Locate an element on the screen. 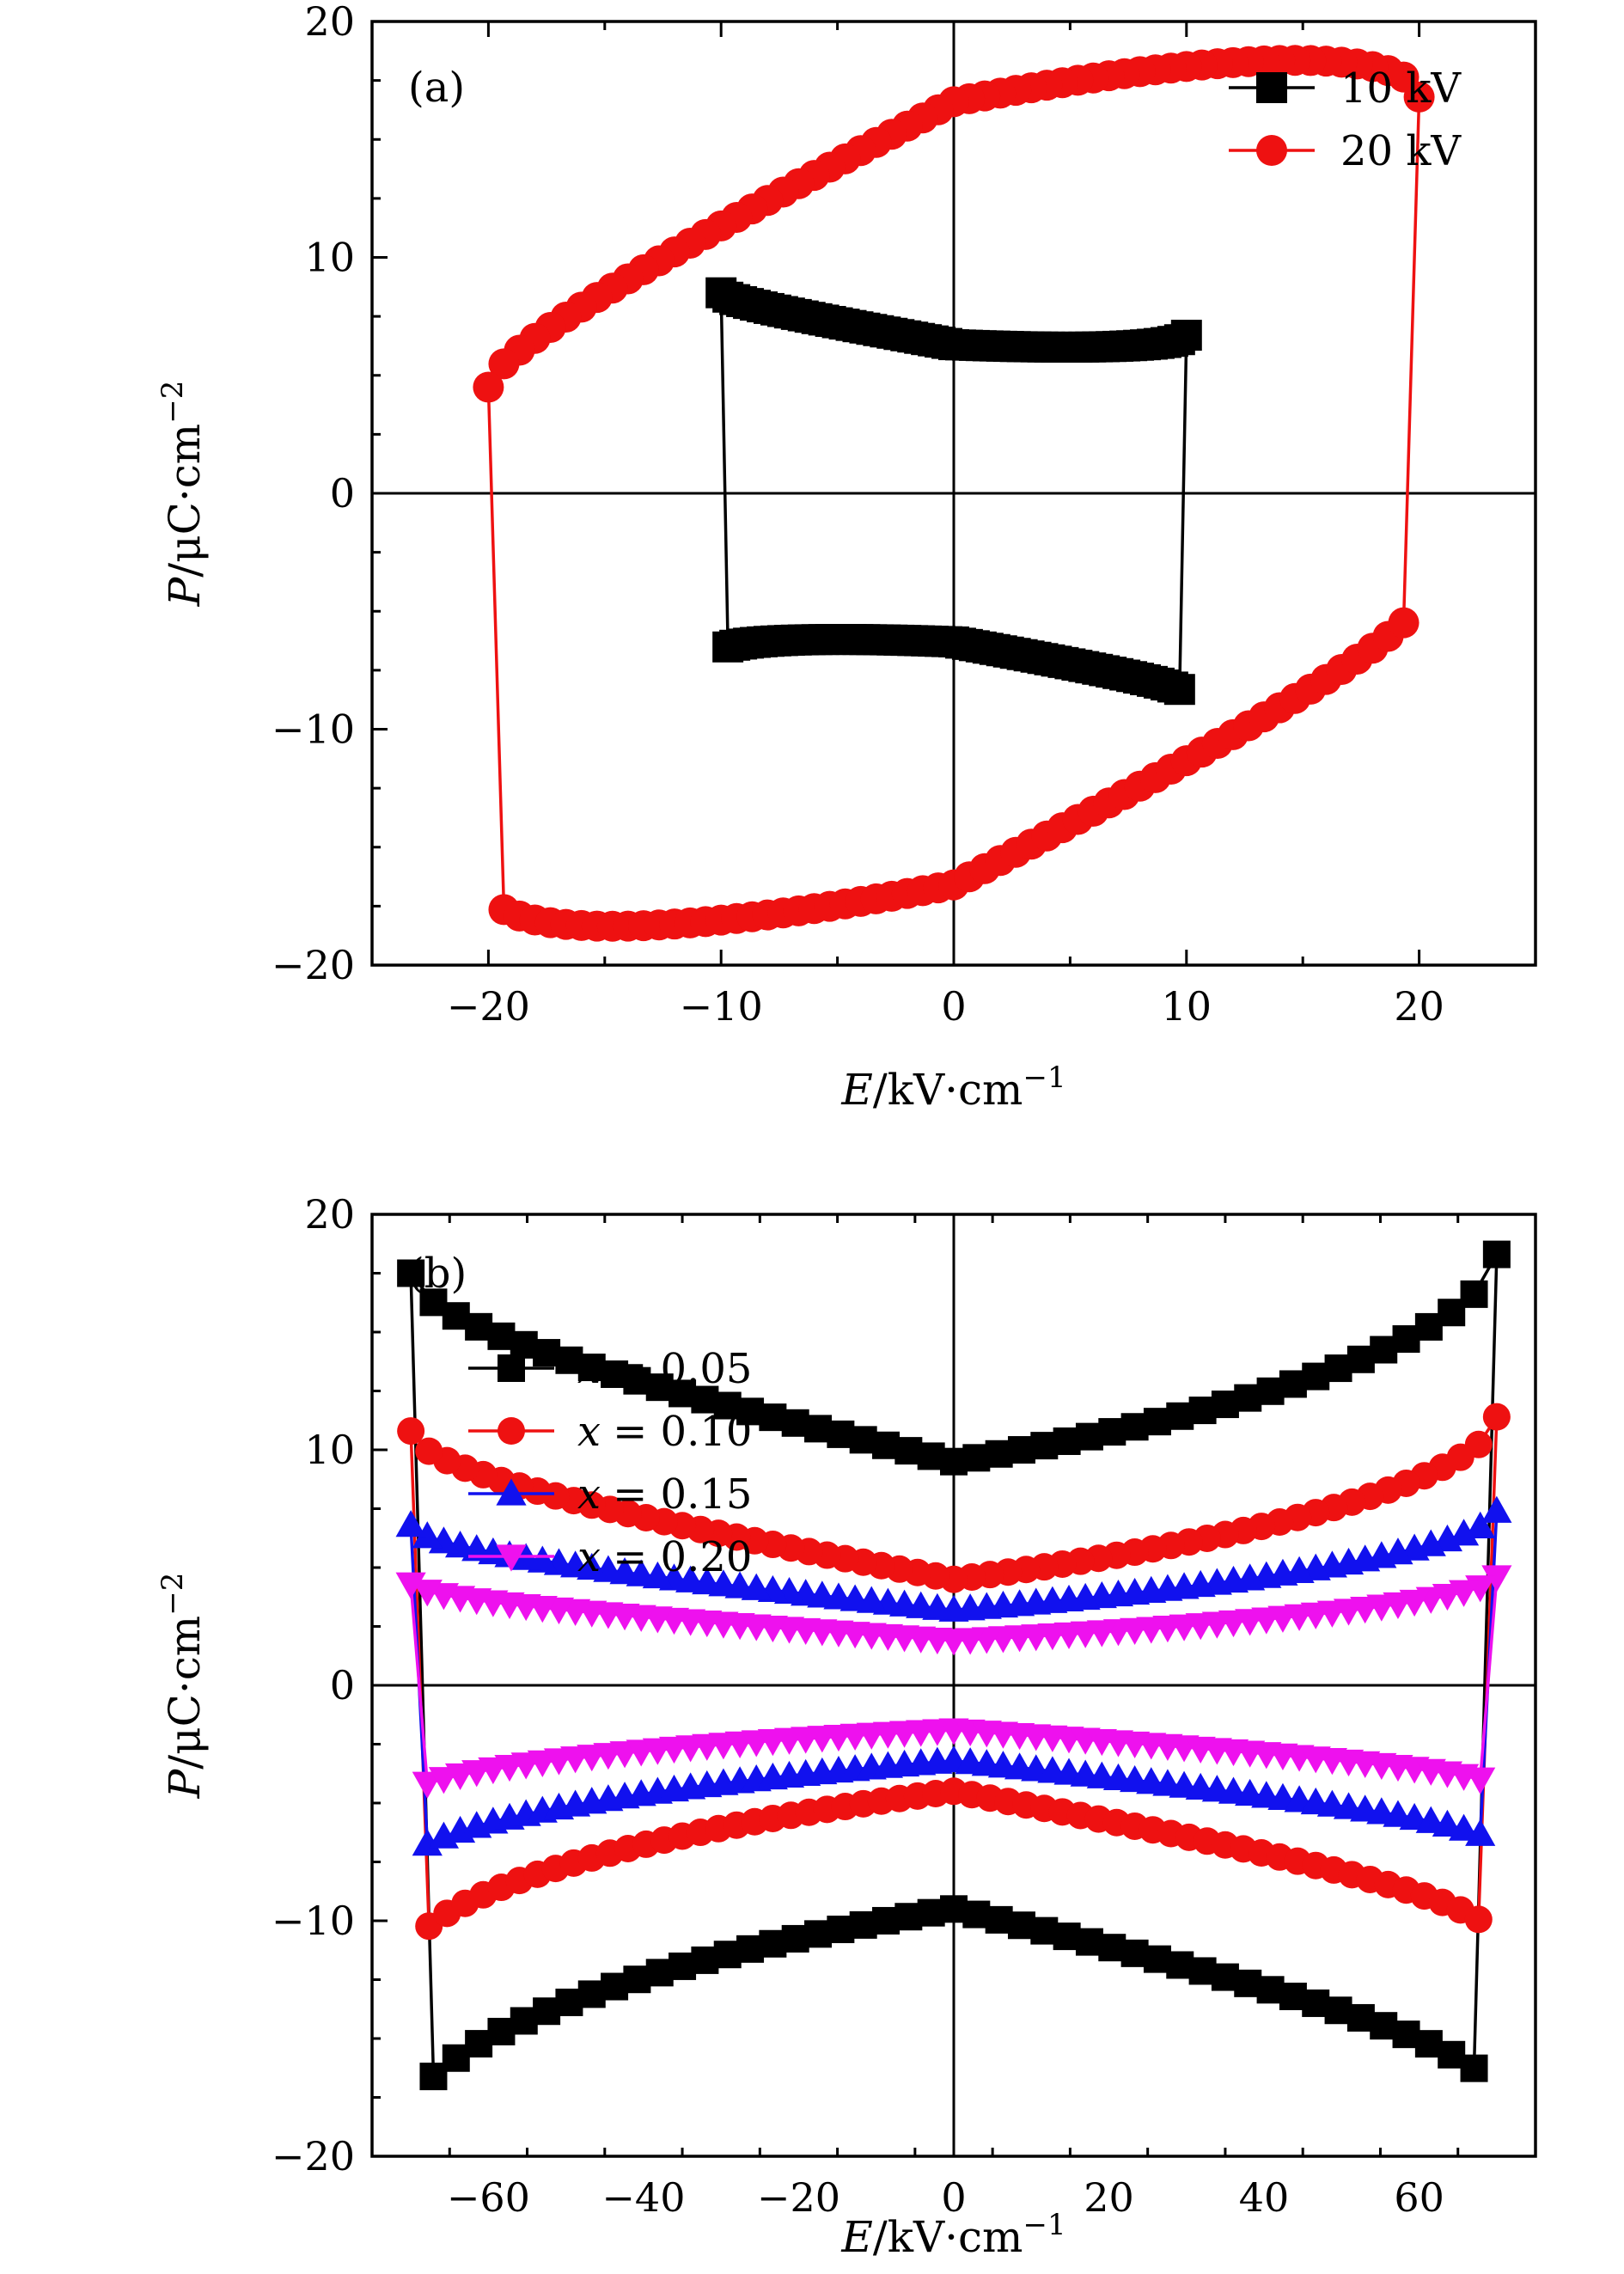  series-square is located at coordinates (953, 492).